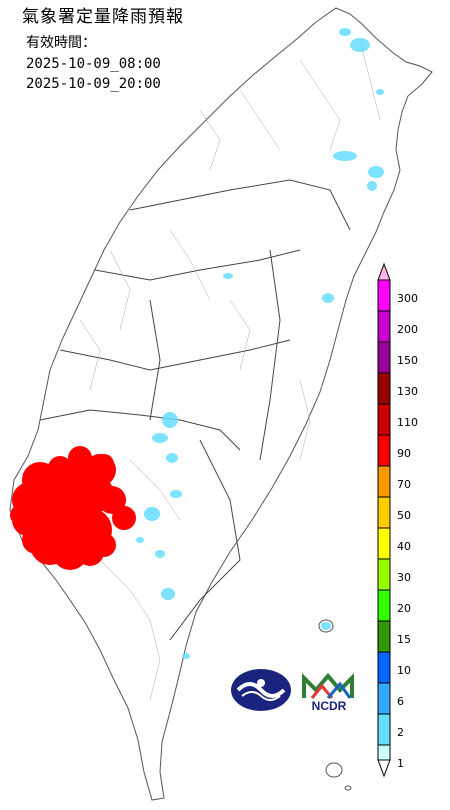 The image size is (450, 810). Describe the element at coordinates (328, 692) in the screenshot. I see `ncdr-logo: NCDR` at that location.